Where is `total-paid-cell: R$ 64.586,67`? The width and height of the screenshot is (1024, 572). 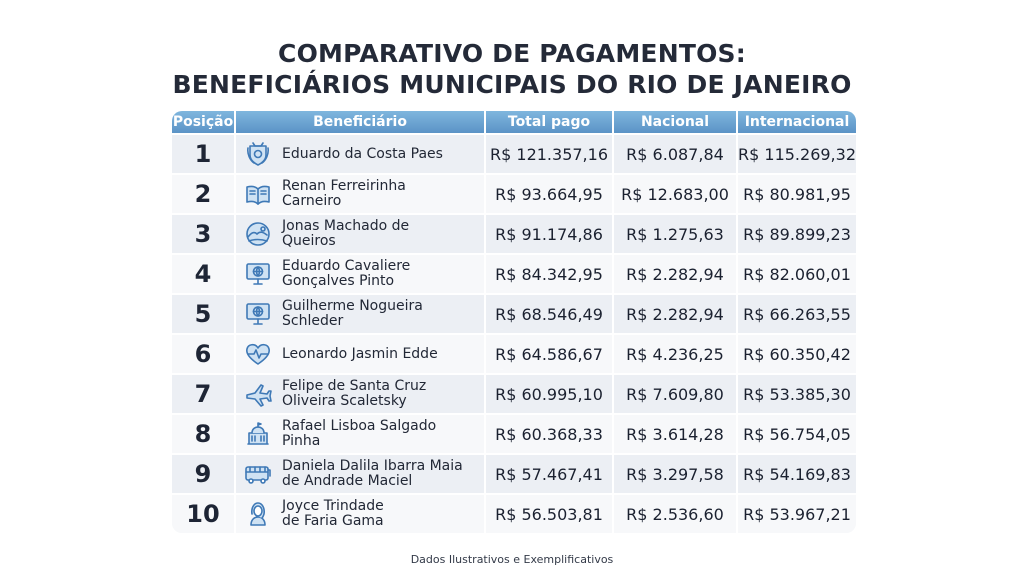
total-paid-cell: R$ 64.586,67 is located at coordinates (550, 354).